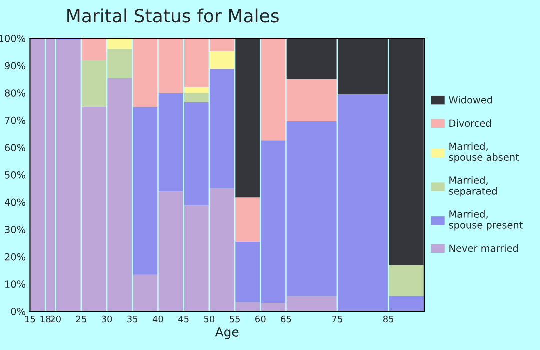 Image resolution: width=540 pixels, height=350 pixels. Describe the element at coordinates (470, 100) in the screenshot. I see `legend-label: Widowed` at that location.